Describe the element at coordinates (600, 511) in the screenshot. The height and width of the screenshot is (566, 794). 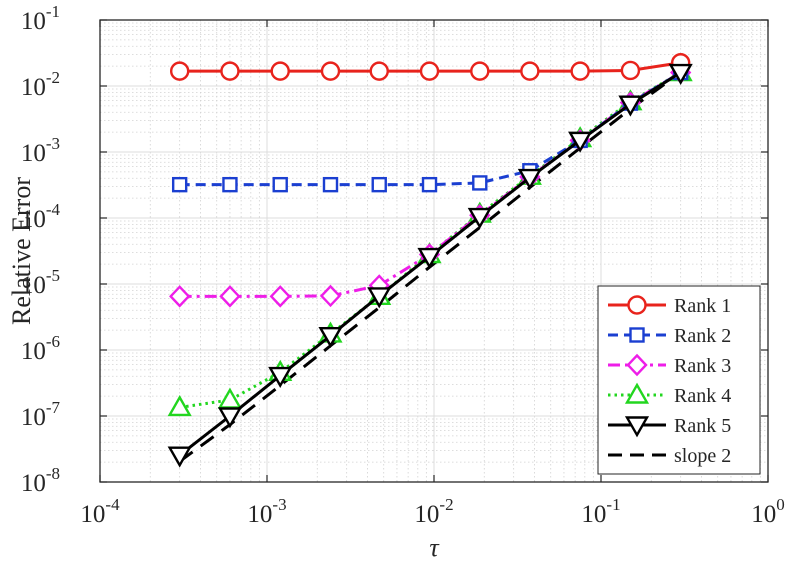
I see `x-tick-label: 10⁻¹` at that location.